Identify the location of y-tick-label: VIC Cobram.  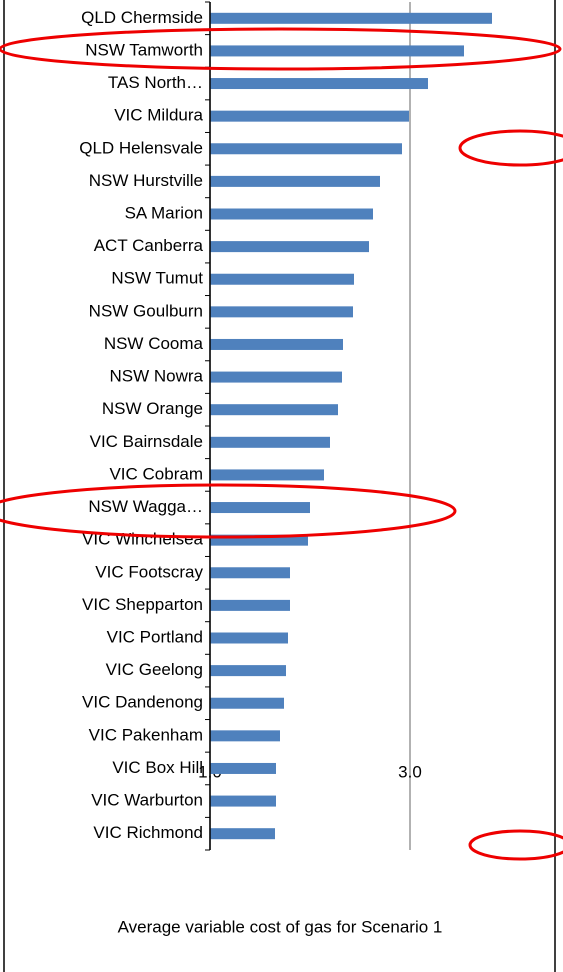
(156, 473).